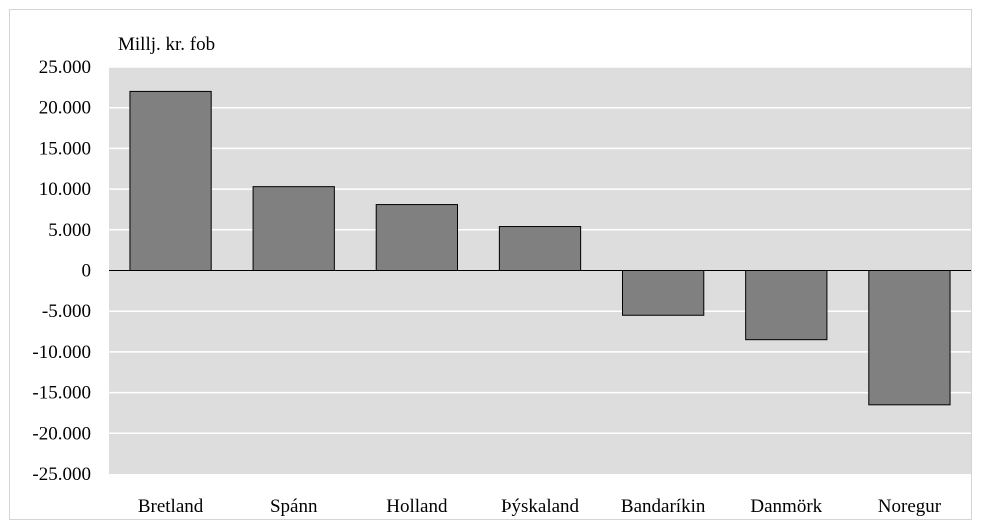 This screenshot has height=529, width=981. I want to click on x-tick-label: Bandaríkin, so click(663, 506).